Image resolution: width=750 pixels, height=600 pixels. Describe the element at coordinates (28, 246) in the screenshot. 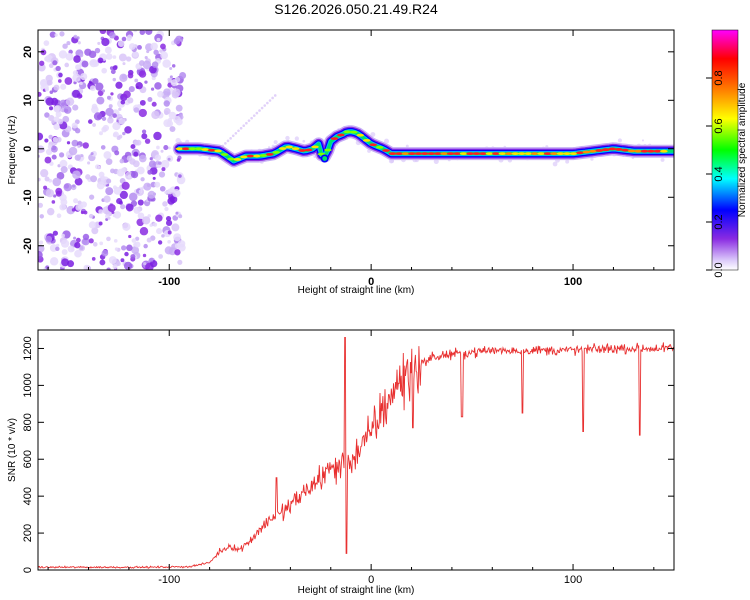

I see `y-tick-label: -20` at that location.